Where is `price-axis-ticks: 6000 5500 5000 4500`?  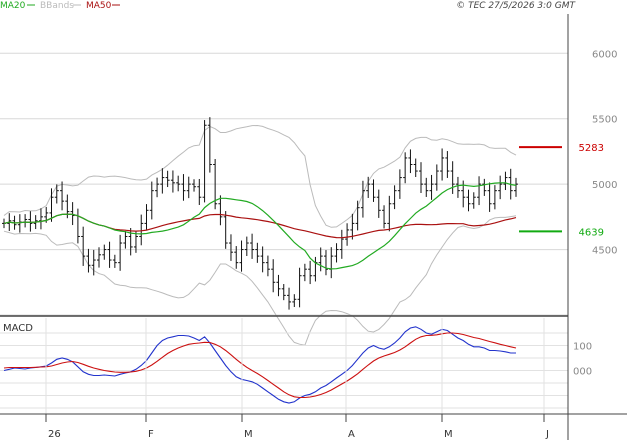
price-axis-ticks: 6000 5500 5000 4500 is located at coordinates (604, 152).